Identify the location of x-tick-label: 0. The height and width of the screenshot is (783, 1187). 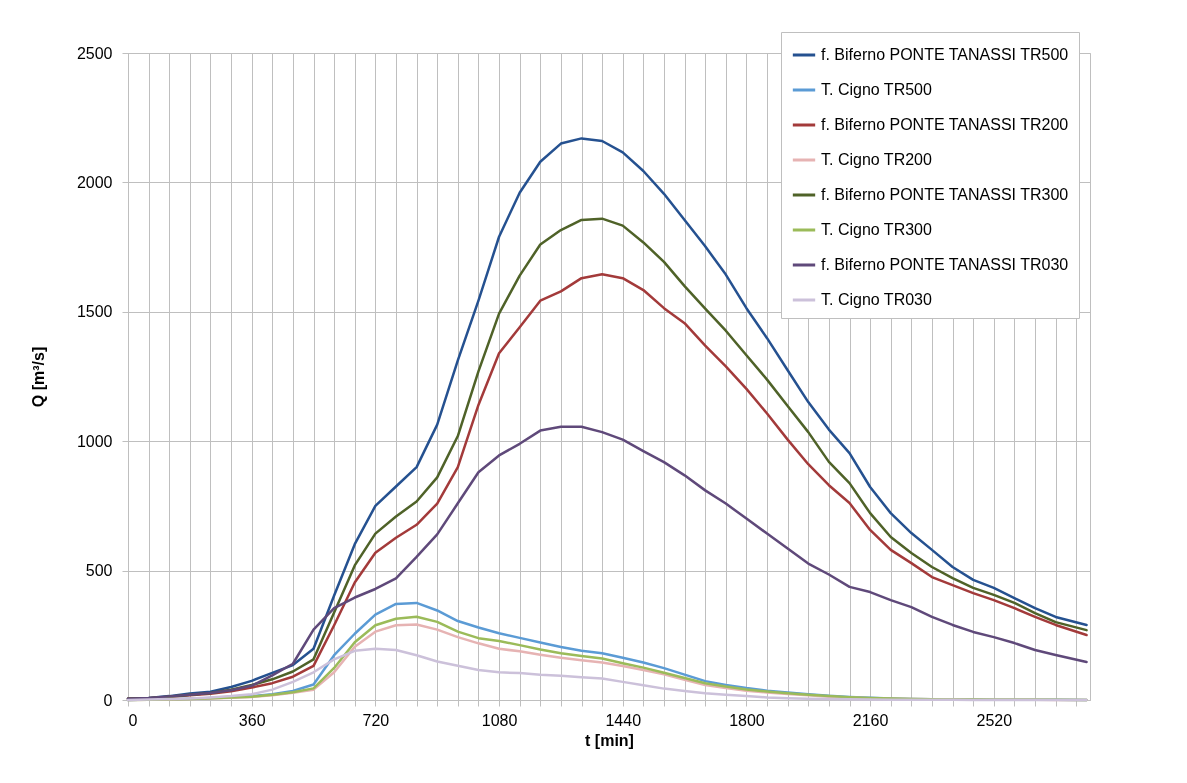
(133, 720).